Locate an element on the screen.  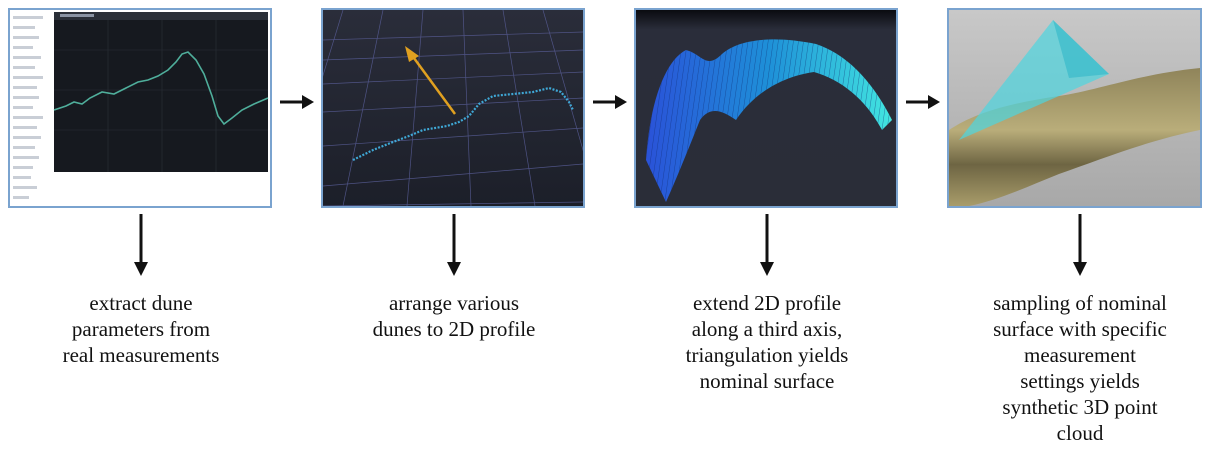
2d-profile-view is located at coordinates (453, 108).